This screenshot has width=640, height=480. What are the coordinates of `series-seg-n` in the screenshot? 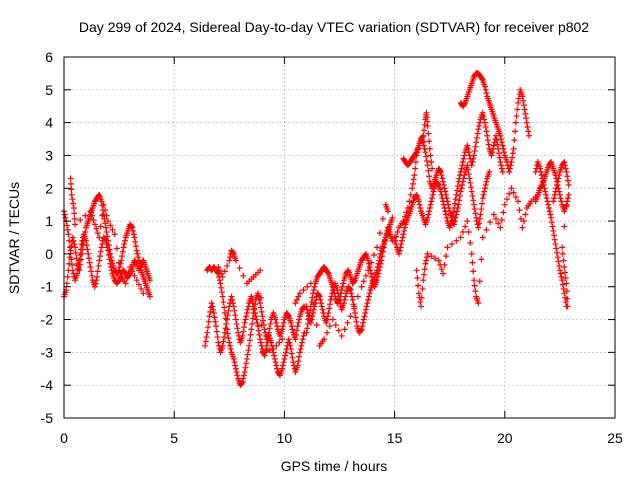 It's located at (477, 247).